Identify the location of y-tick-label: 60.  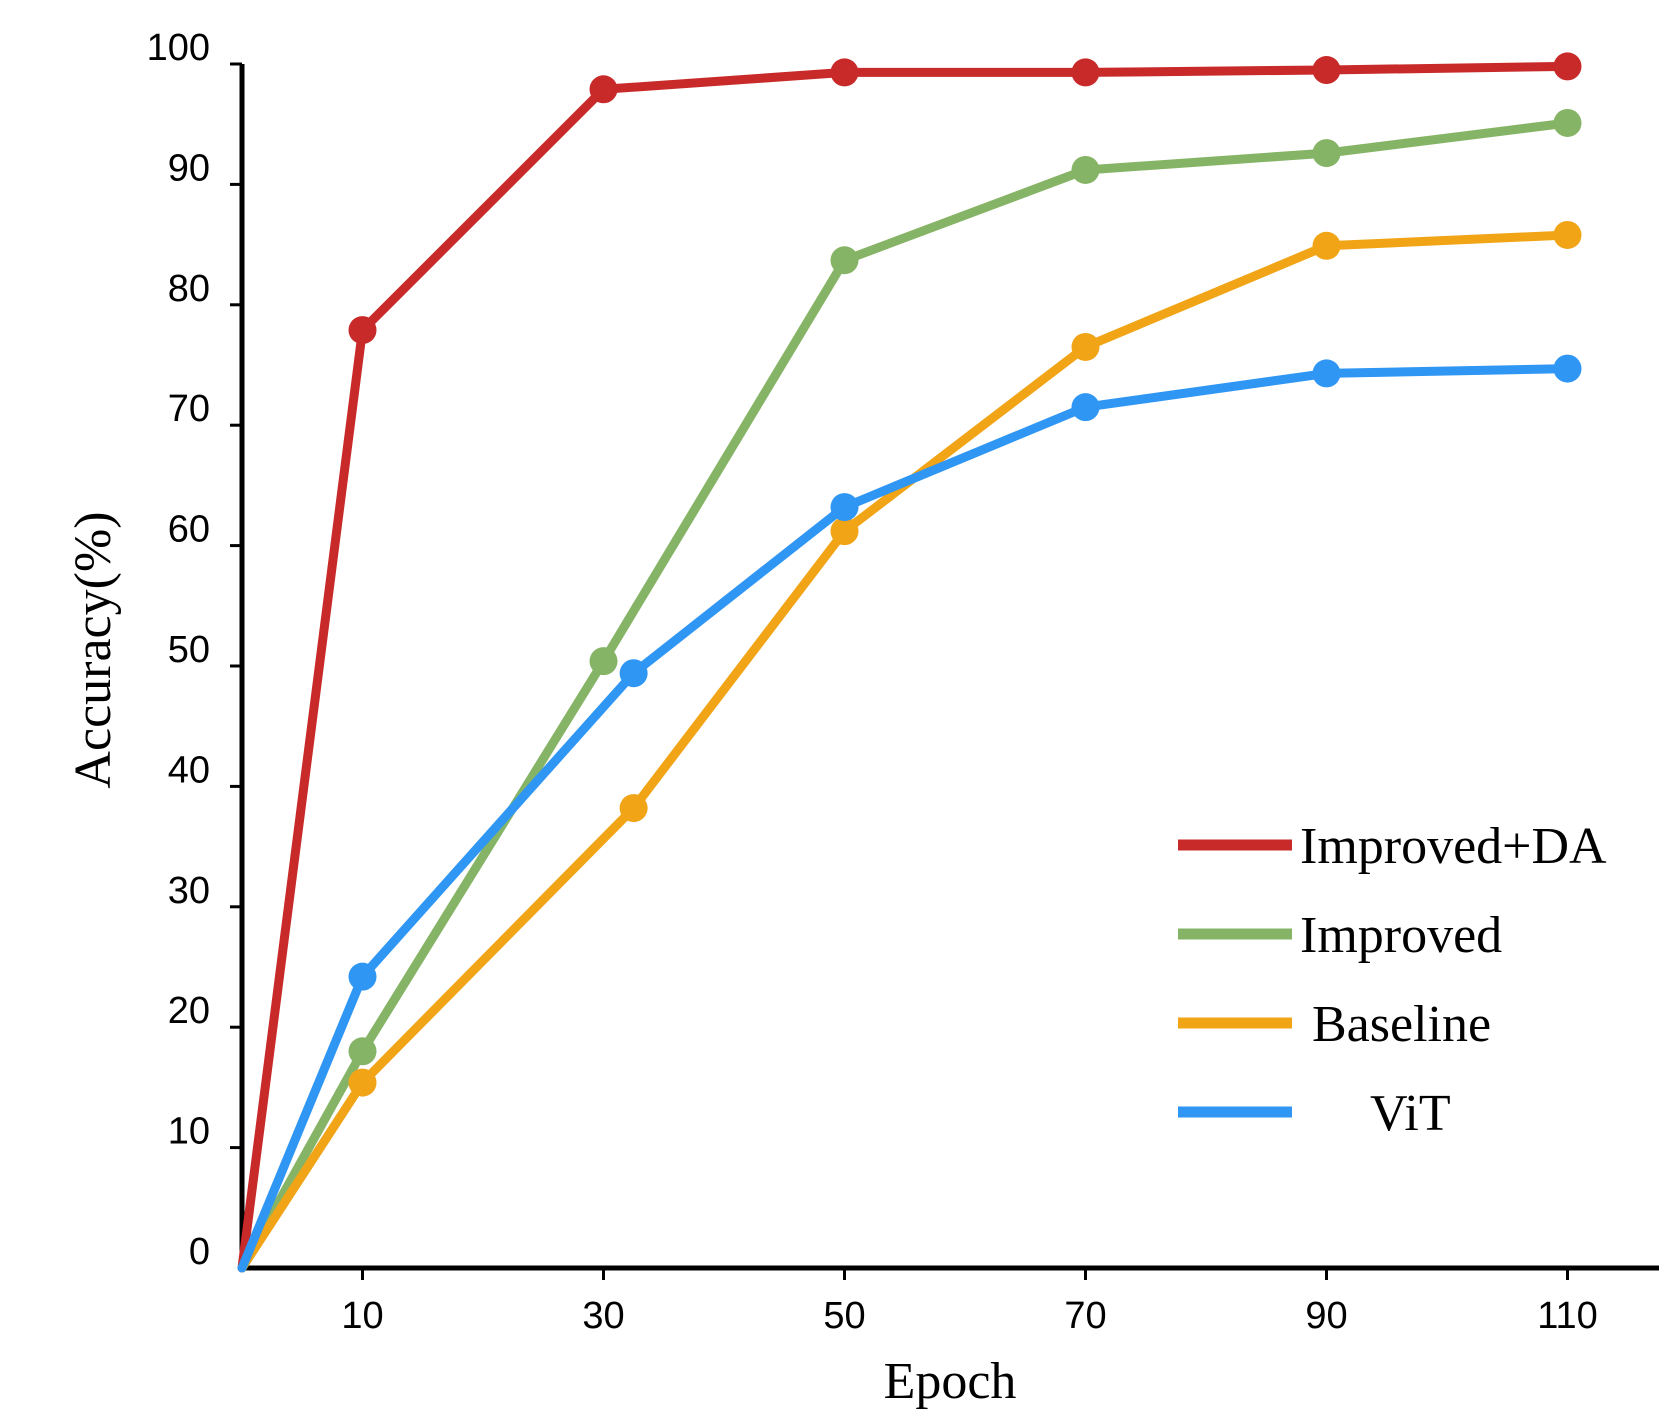
(189, 530).